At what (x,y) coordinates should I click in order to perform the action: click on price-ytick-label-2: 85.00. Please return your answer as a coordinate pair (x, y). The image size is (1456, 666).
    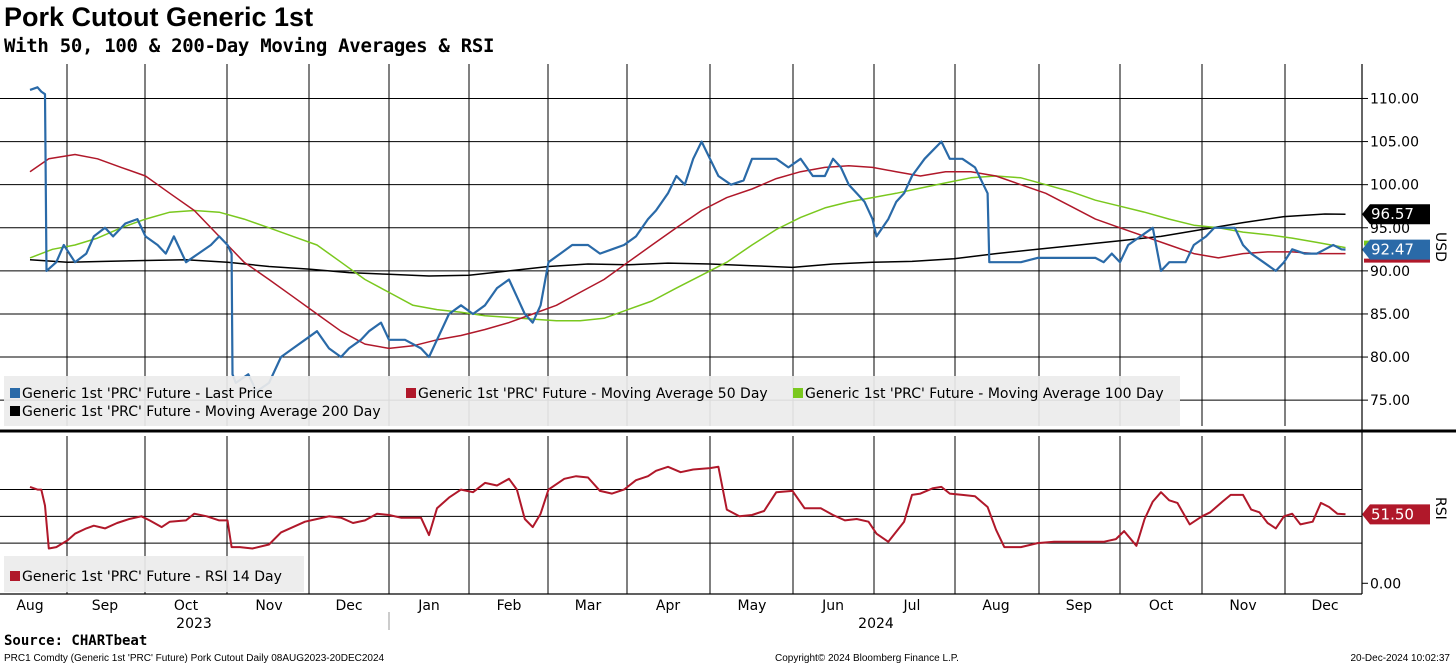
    Looking at the image, I should click on (1390, 315).